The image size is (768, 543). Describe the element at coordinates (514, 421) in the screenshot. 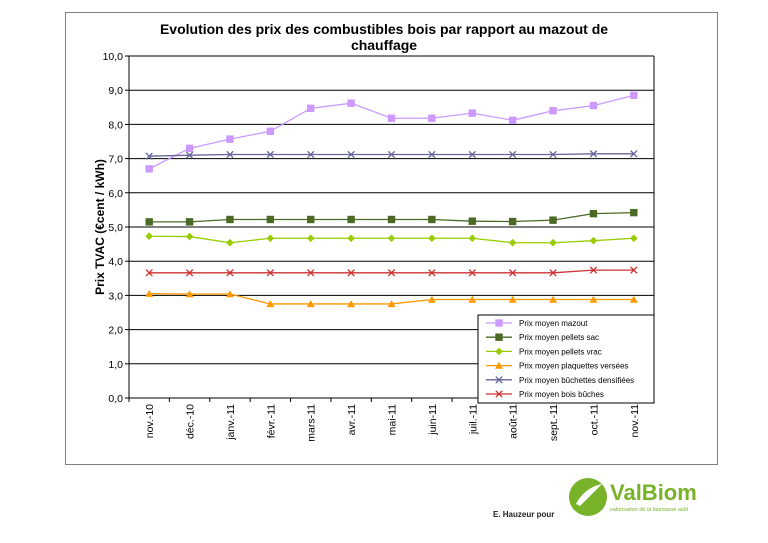

I see `x-tick-label: août-11` at that location.